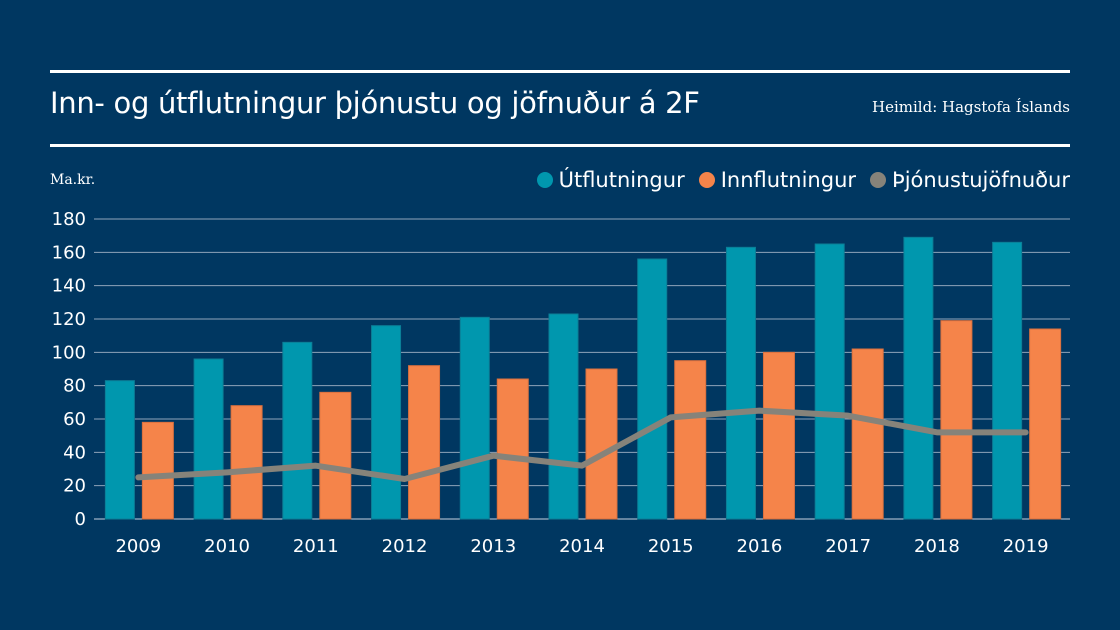 Image resolution: width=1120 pixels, height=630 pixels. What do you see at coordinates (493, 546) in the screenshot?
I see `x-tick-label: 2013` at bounding box center [493, 546].